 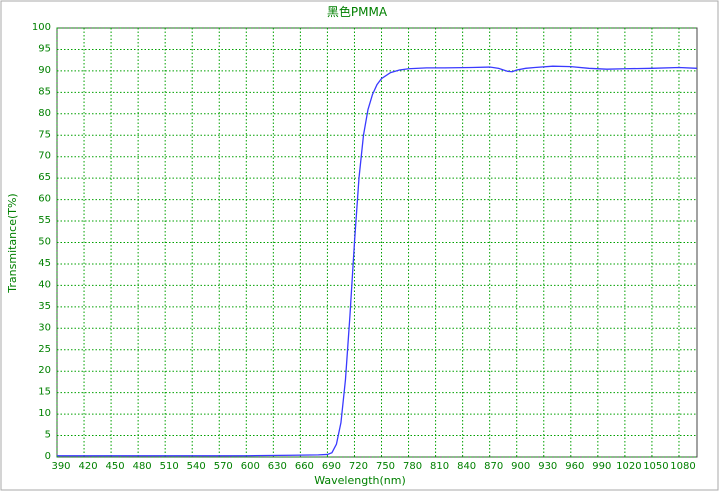 I want to click on y-tick-label: 100, so click(x=41, y=27).